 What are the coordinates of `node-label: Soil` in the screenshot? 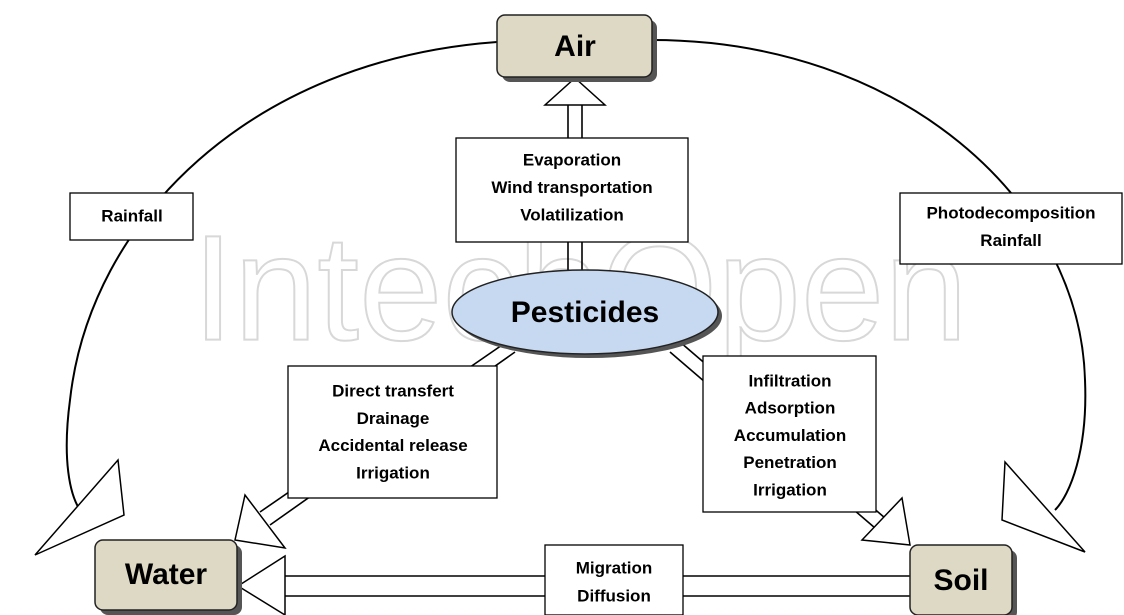 It's located at (960, 580).